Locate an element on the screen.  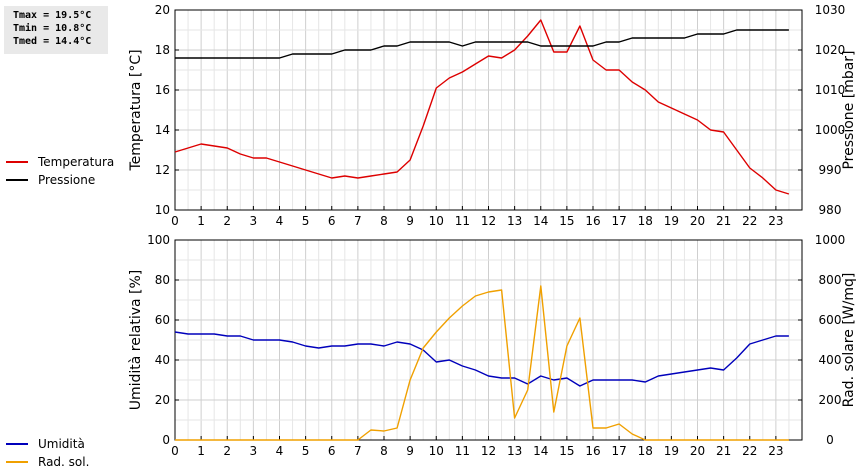
x-tick: 3 is located at coordinates (254, 217).